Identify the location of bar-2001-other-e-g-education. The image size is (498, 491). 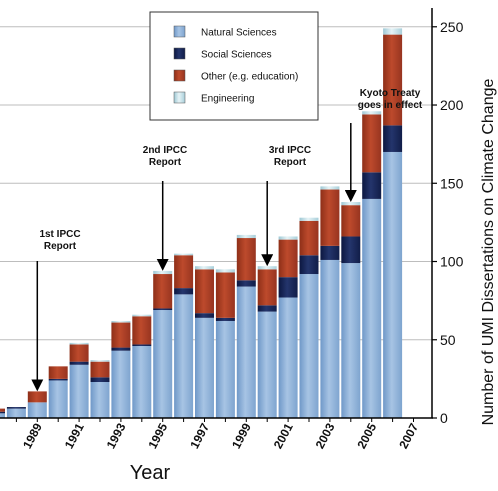
(288, 258).